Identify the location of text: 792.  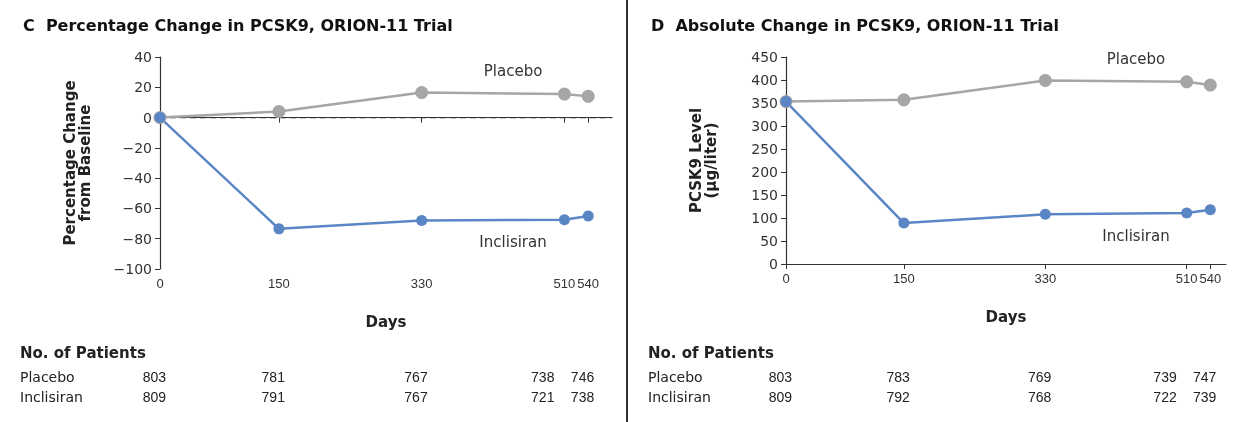
(898, 397).